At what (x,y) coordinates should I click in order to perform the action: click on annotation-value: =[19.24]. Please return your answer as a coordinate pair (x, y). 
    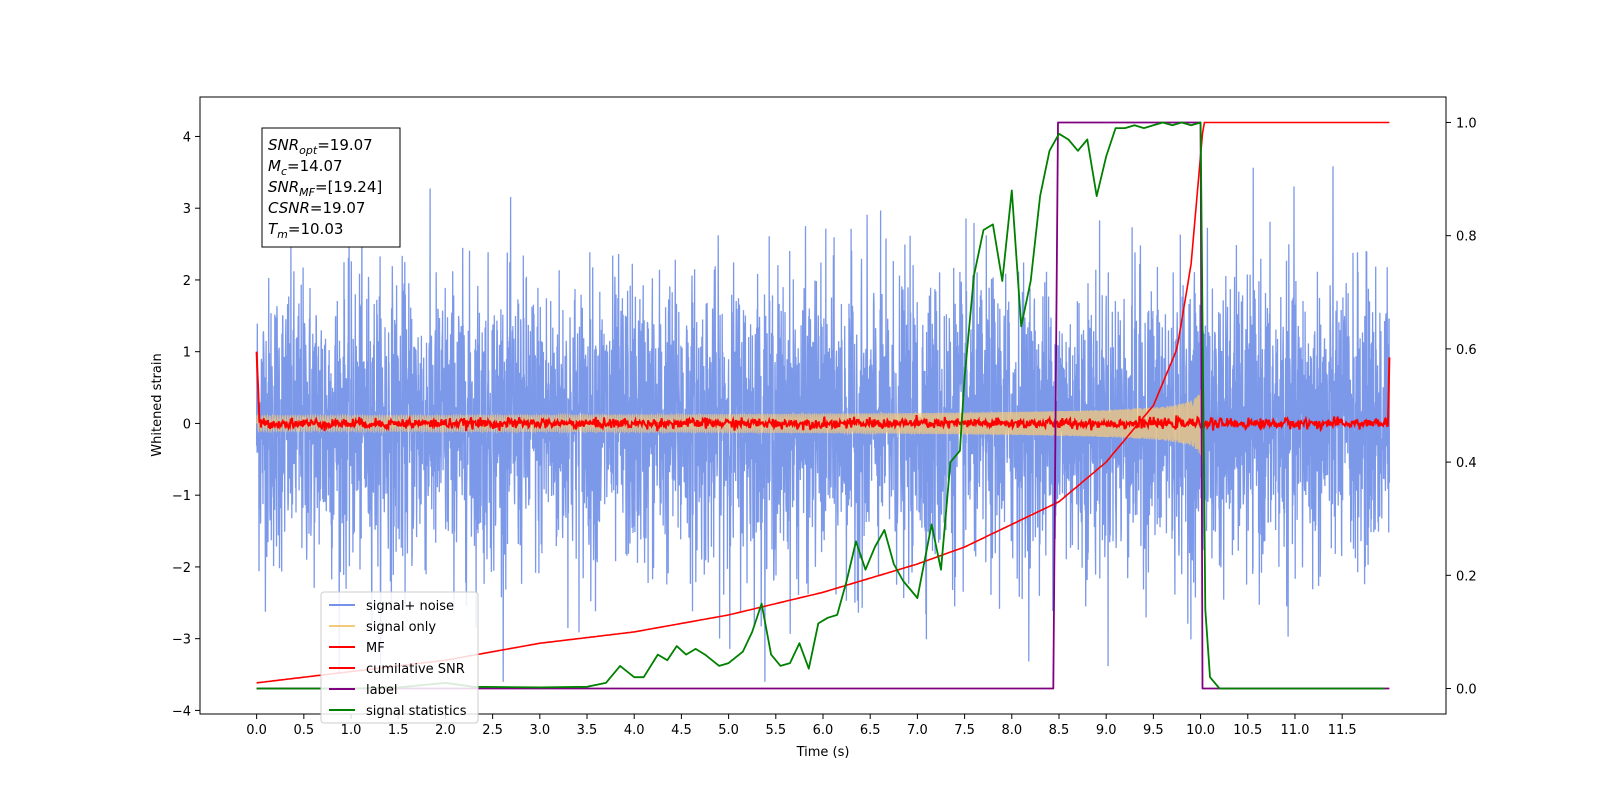
    Looking at the image, I should click on (348, 187).